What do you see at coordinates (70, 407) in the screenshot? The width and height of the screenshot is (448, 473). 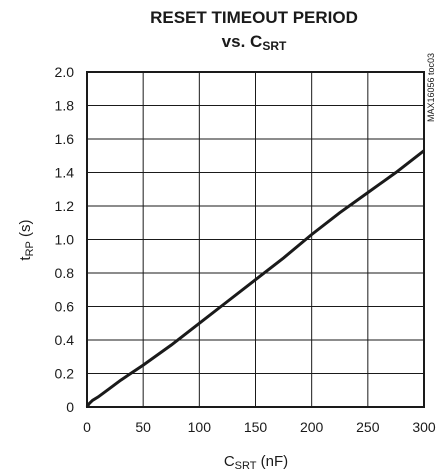 I see `y-tick-label: 0` at bounding box center [70, 407].